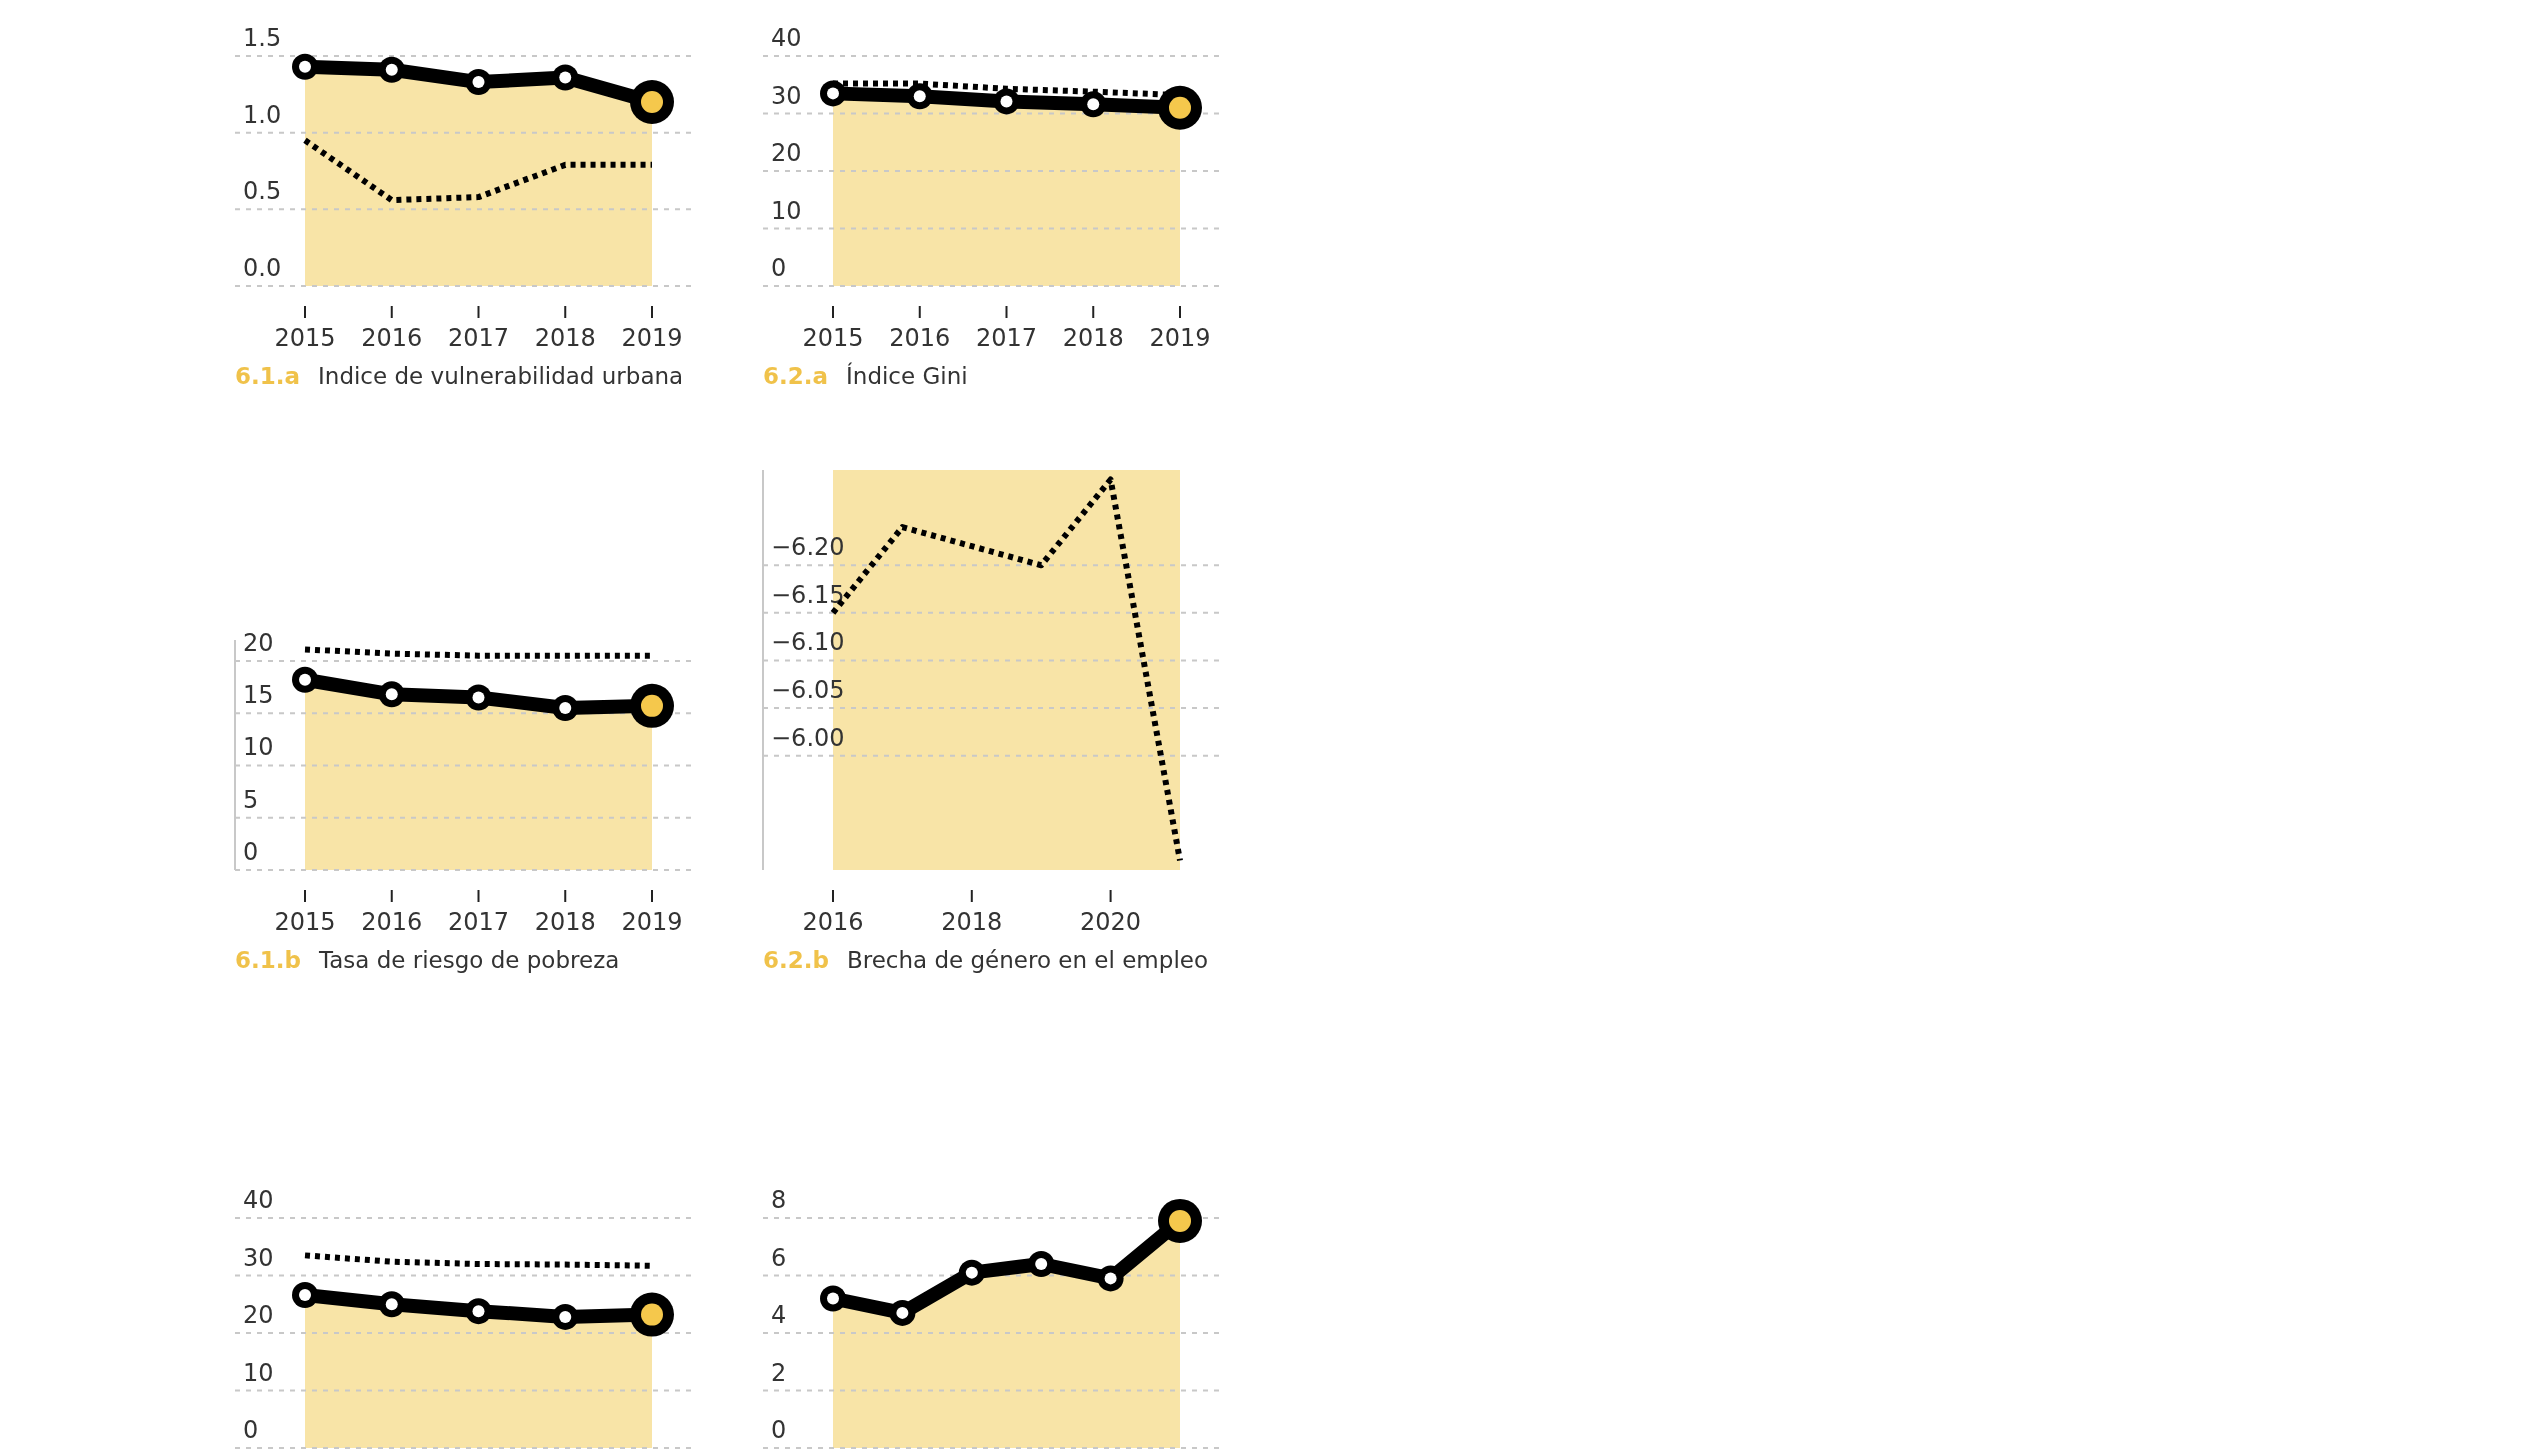 The width and height of the screenshot is (2522, 1456). Describe the element at coordinates (808, 690) in the screenshot. I see `y-tick-label: −6.05` at that location.